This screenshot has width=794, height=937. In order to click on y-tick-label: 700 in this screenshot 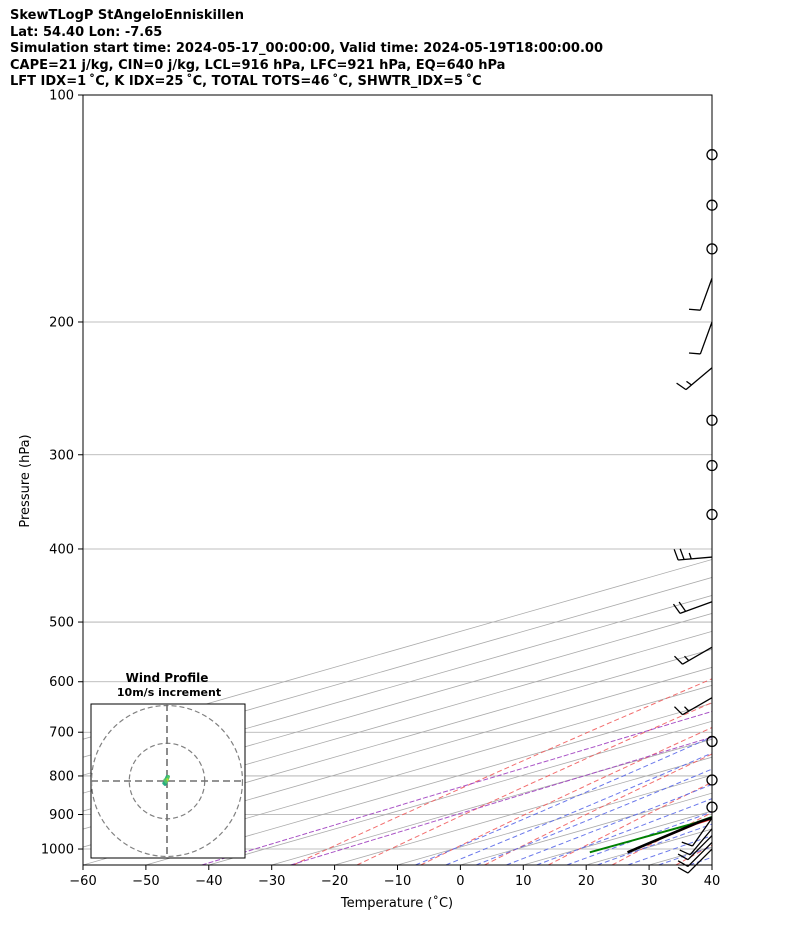, I will do `click(61, 733)`.